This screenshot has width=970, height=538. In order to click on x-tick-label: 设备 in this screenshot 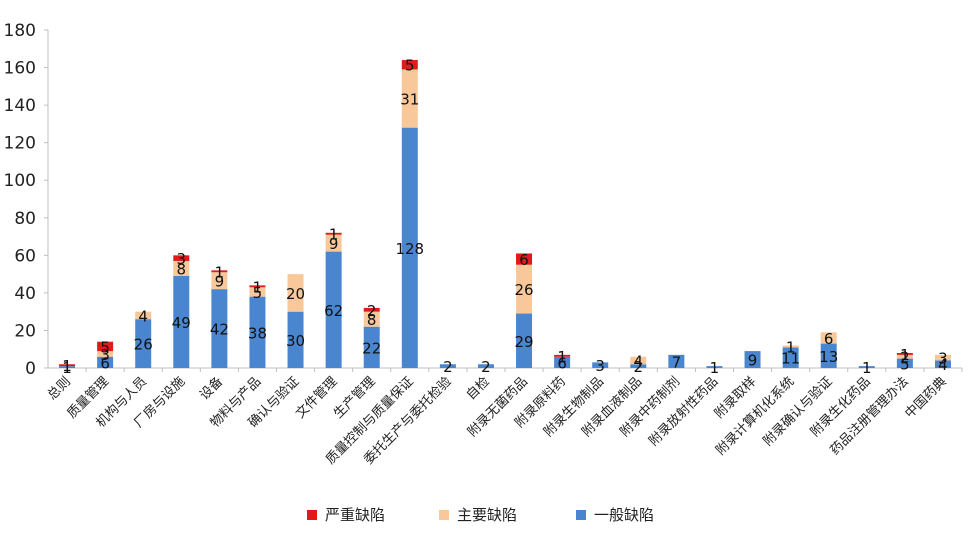, I will do `click(211, 389)`.